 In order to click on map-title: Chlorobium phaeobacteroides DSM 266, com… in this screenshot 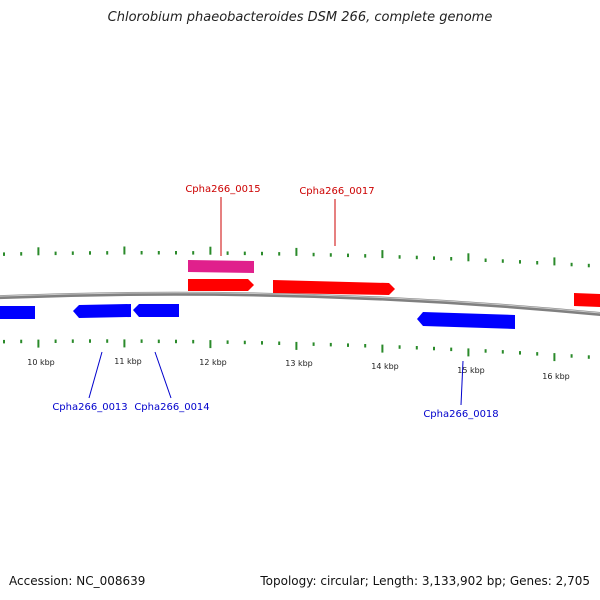, I will do `click(300, 17)`.